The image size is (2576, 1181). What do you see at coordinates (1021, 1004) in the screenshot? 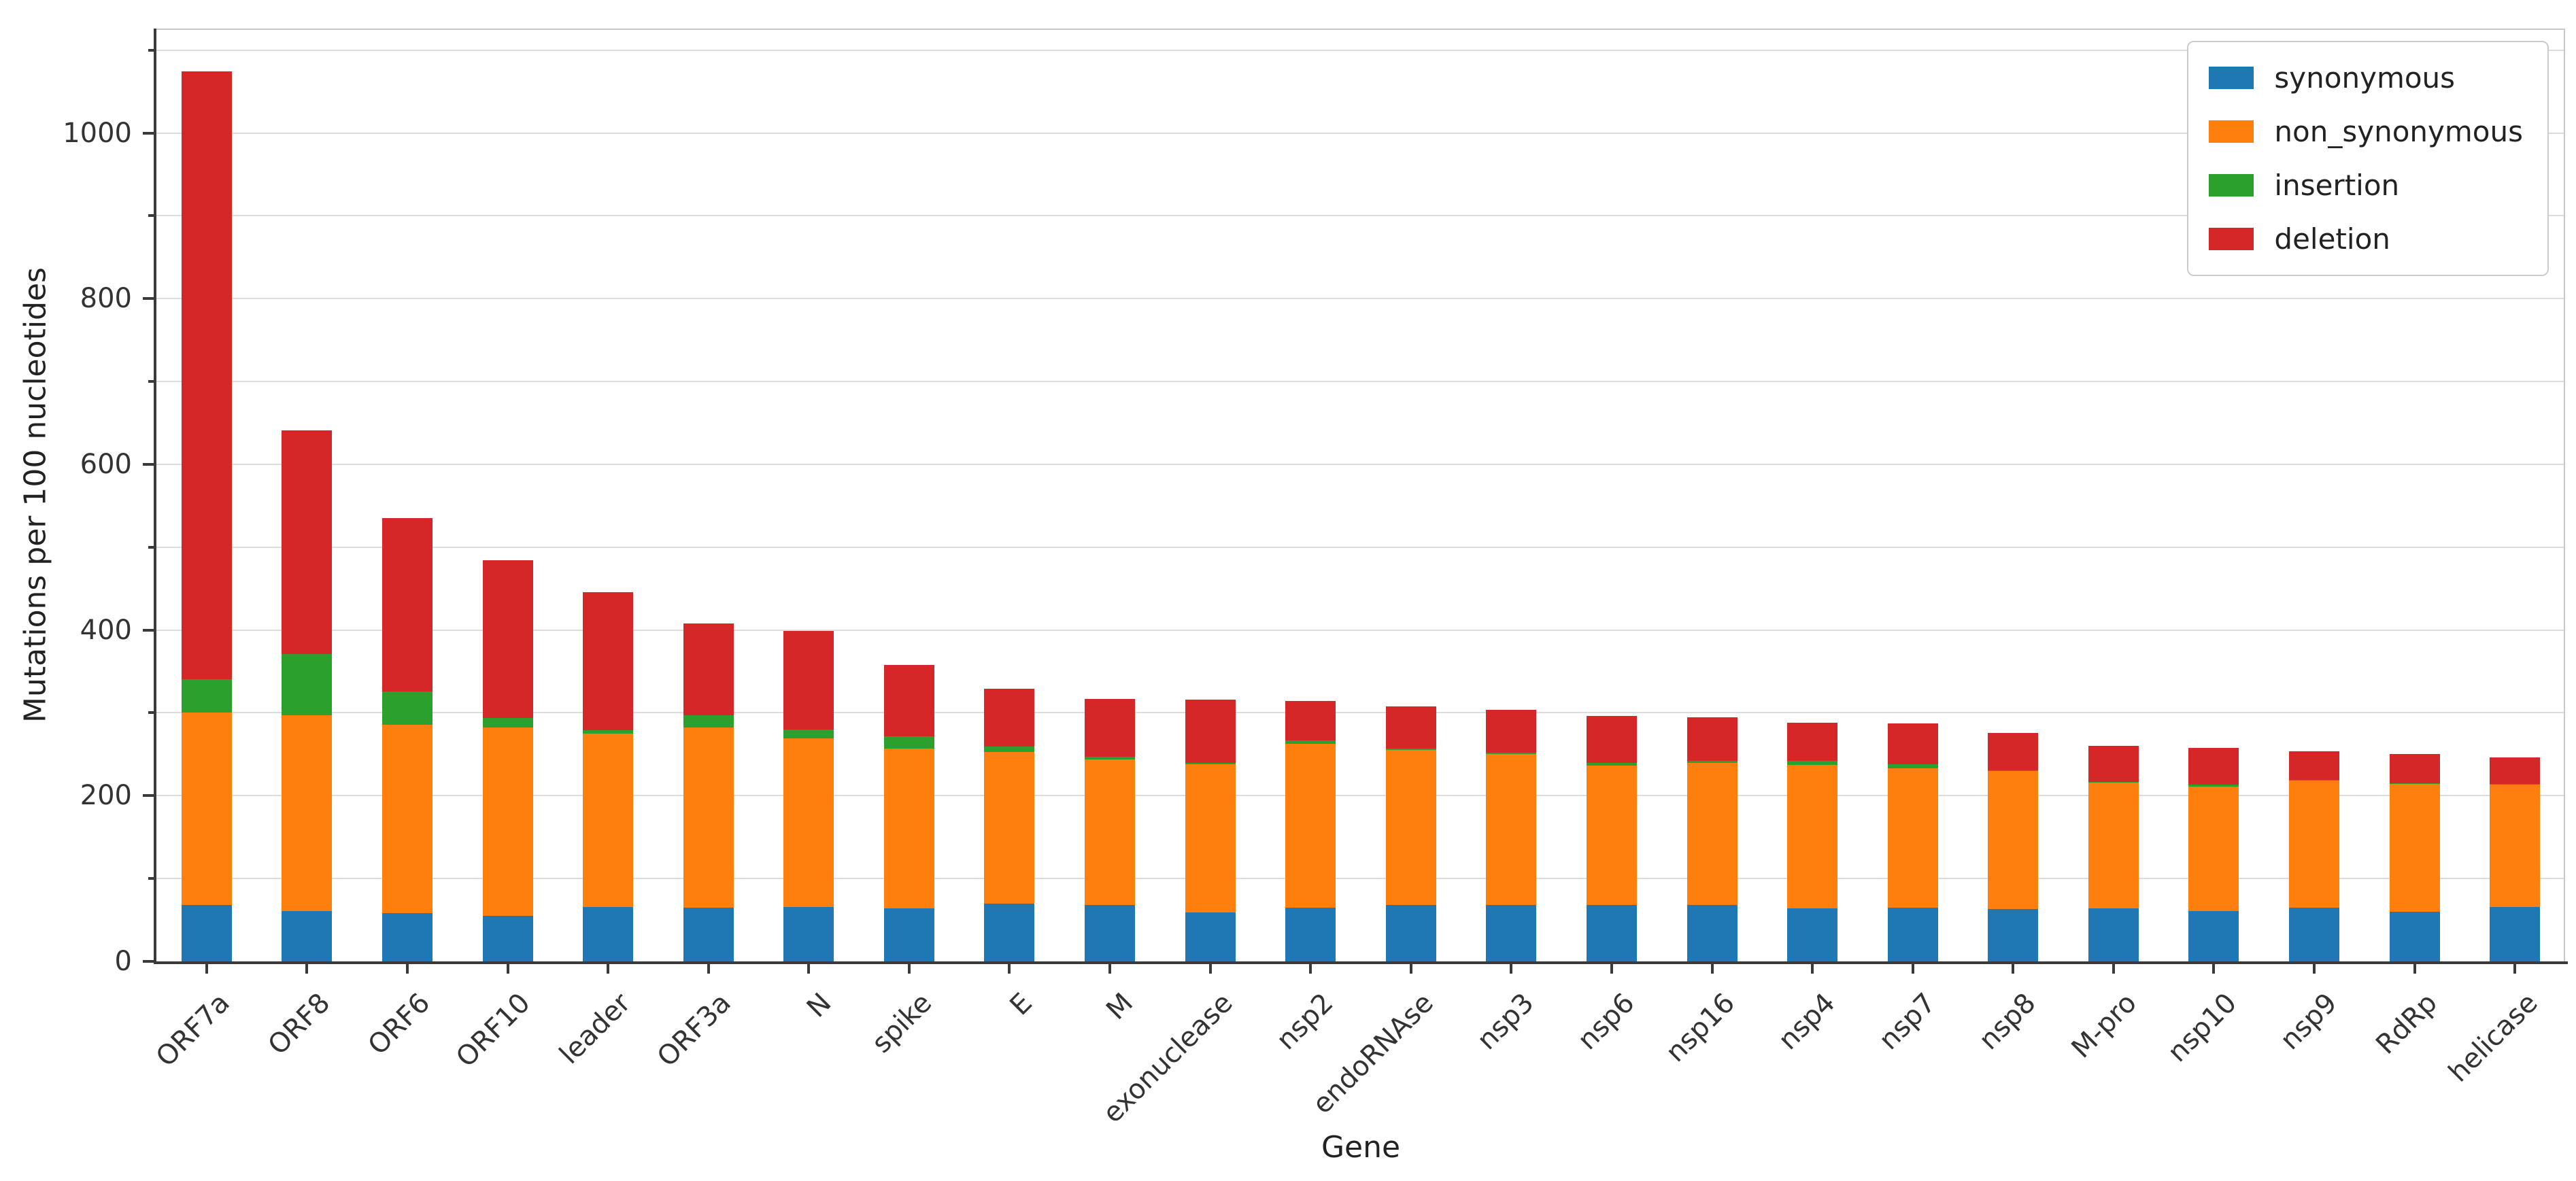
I see `x-tick-label: E` at bounding box center [1021, 1004].